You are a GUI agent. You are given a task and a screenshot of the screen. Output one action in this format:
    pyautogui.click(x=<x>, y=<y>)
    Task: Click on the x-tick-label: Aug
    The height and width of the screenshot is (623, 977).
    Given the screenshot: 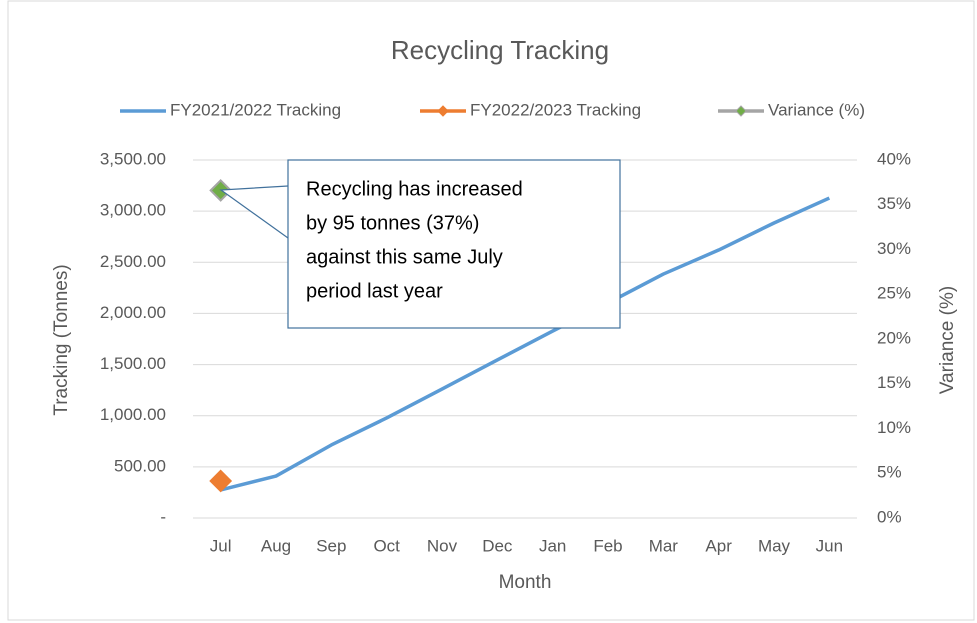 What is the action you would take?
    pyautogui.click(x=276, y=545)
    